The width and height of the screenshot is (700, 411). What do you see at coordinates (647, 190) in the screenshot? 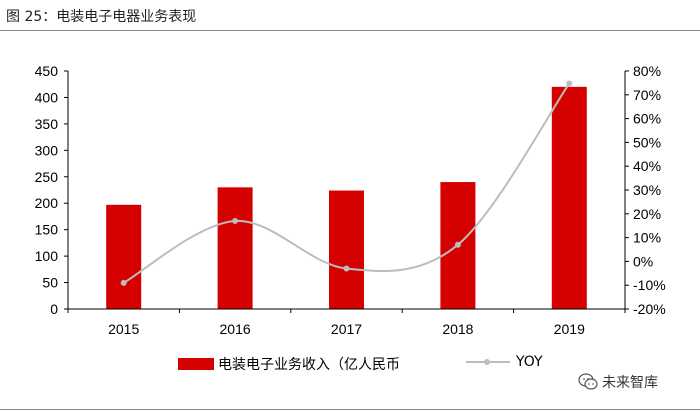
I see `right-tick-label: 30%` at bounding box center [647, 190].